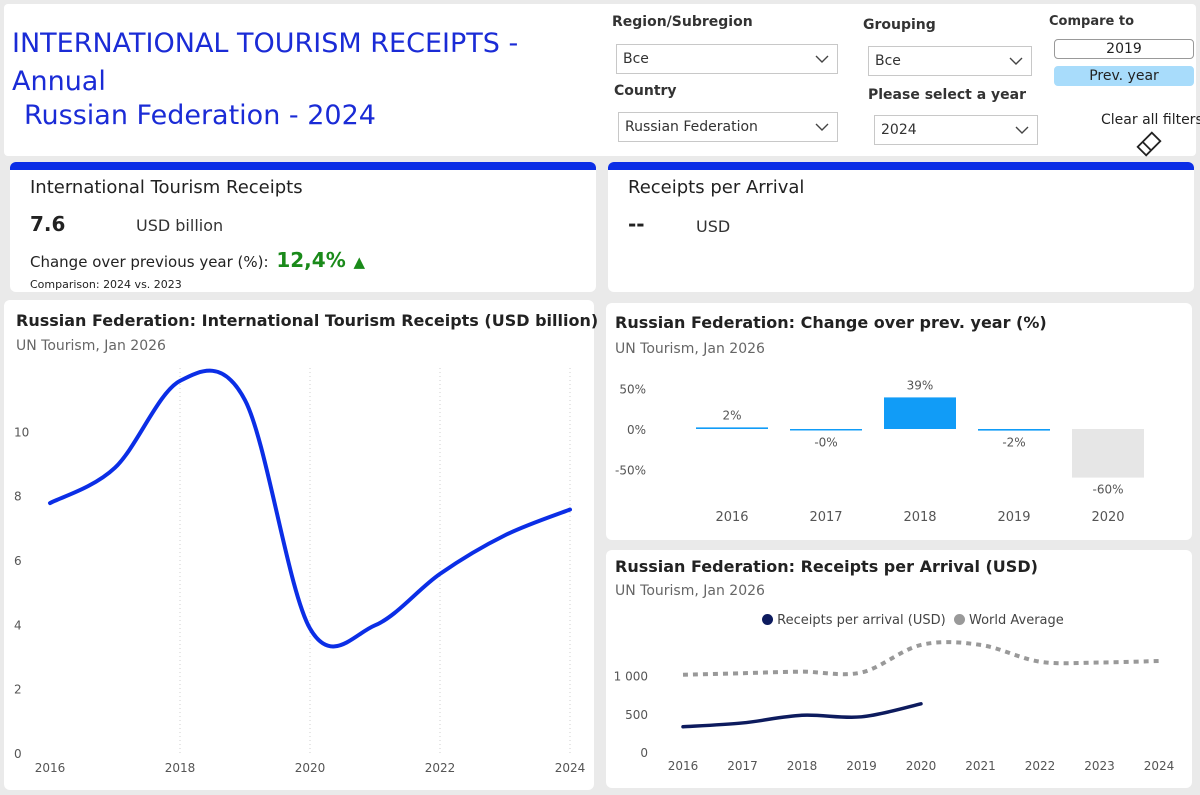 This screenshot has height=795, width=1200. I want to click on grouping-select-value: Все, so click(888, 61).